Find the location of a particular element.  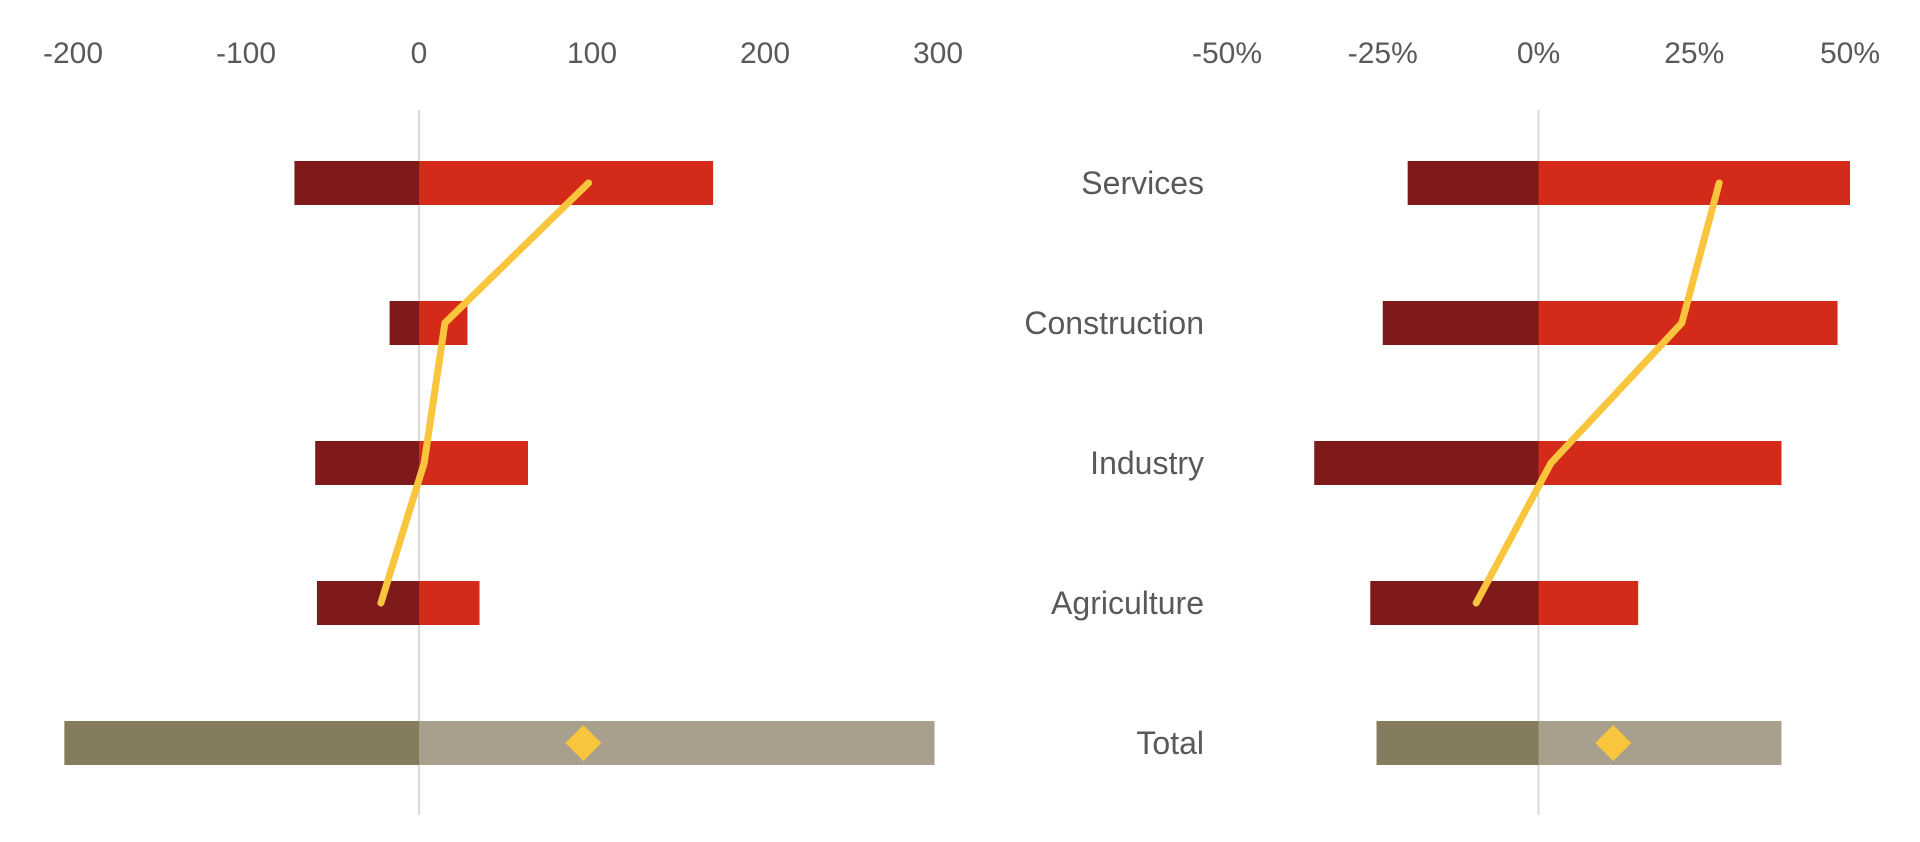

right-bar-negative-total is located at coordinates (1457, 743).